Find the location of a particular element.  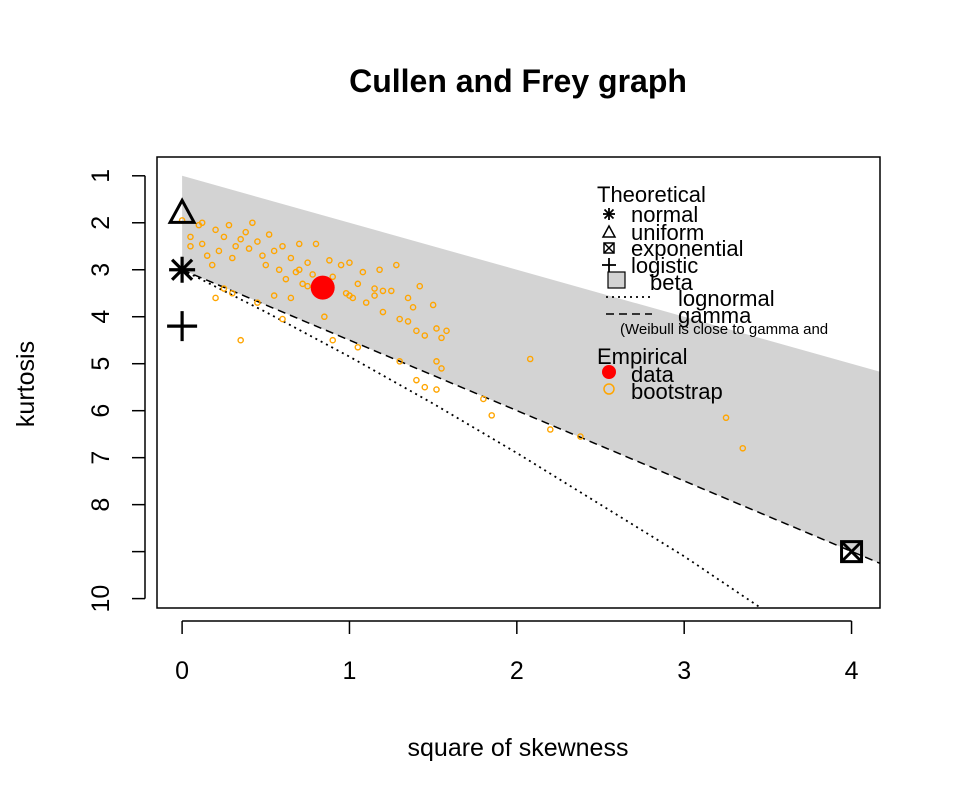

legend-item-bootstrap: bootstrap is located at coordinates (677, 391).